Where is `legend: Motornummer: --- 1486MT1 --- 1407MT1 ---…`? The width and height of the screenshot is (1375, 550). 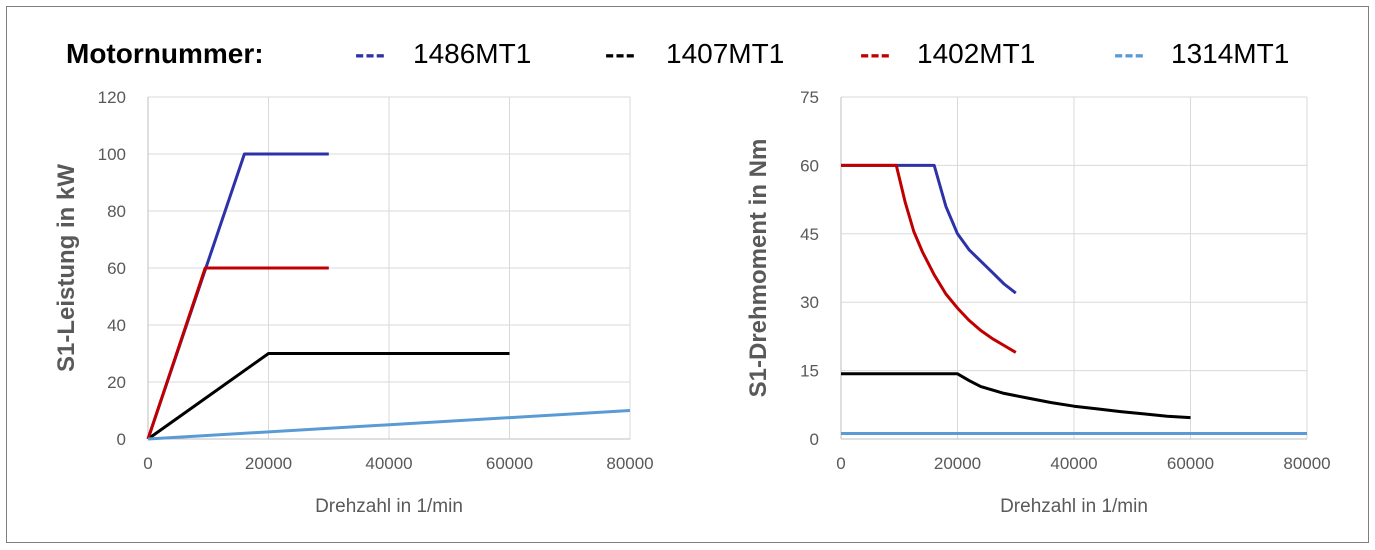
legend: Motornummer: --- 1486MT1 --- 1407MT1 ---… is located at coordinates (687, 35).